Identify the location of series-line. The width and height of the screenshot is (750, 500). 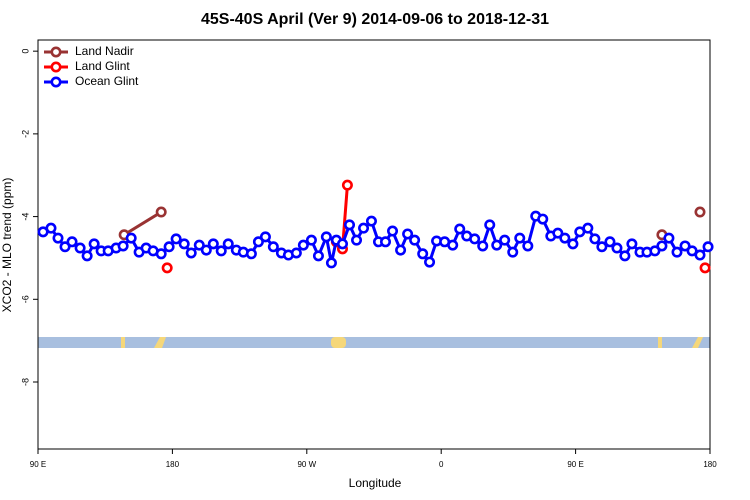
(142, 223).